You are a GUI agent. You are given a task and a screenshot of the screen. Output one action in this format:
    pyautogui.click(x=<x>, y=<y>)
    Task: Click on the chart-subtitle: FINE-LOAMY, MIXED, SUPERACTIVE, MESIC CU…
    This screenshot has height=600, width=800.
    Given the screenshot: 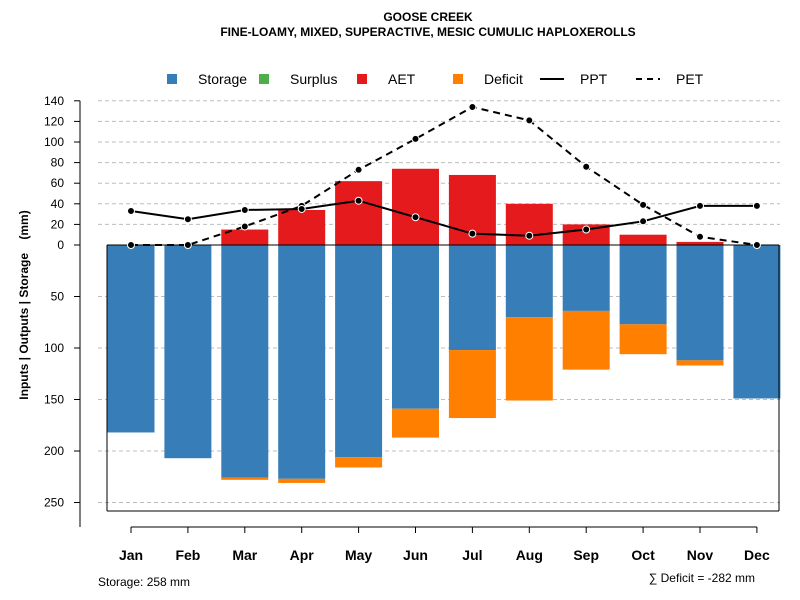 What is the action you would take?
    pyautogui.click(x=427, y=32)
    